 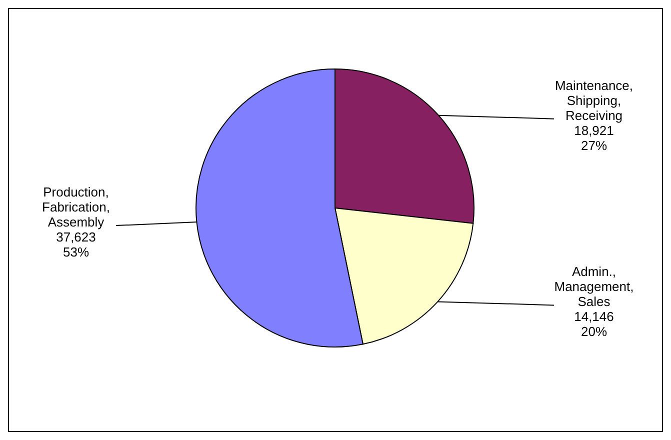 What do you see at coordinates (76, 207) in the screenshot?
I see `slice-label: Production, Fabrication, Assembly` at bounding box center [76, 207].